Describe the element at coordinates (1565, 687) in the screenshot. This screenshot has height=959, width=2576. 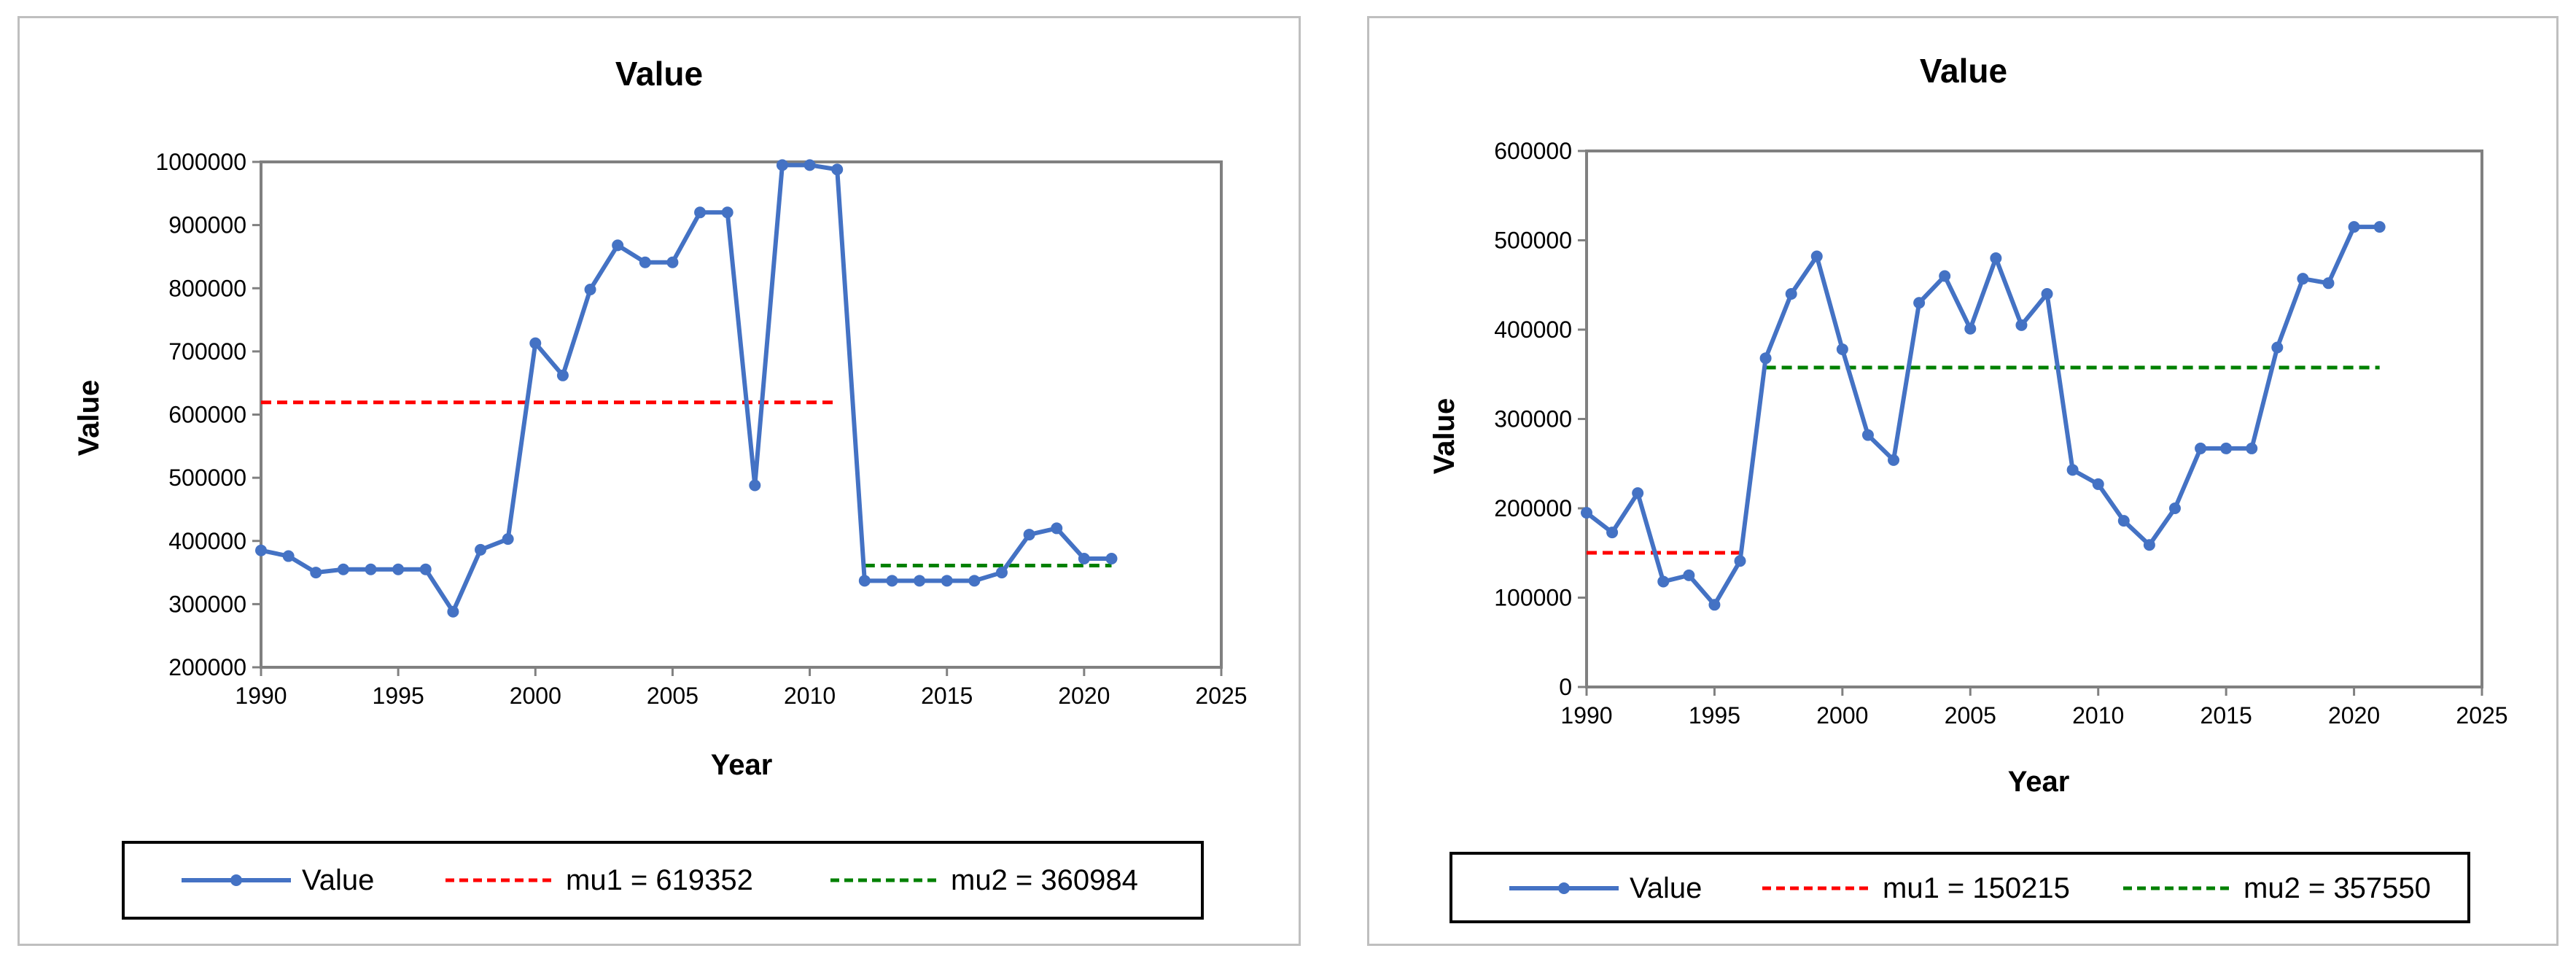
I see `y-tick-label: 0` at that location.